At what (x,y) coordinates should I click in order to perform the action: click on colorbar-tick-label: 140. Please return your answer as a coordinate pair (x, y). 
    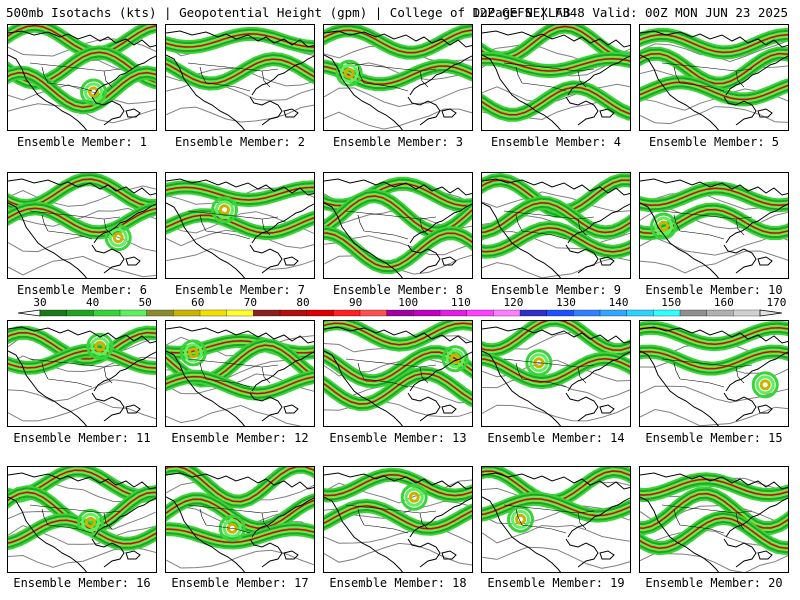
    Looking at the image, I should click on (618, 302).